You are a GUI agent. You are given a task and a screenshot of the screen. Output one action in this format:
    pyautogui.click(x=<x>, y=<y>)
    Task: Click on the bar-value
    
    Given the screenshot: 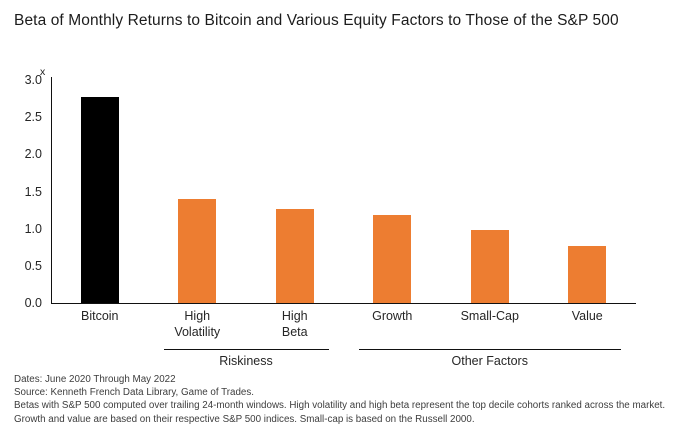 What is the action you would take?
    pyautogui.click(x=587, y=274)
    